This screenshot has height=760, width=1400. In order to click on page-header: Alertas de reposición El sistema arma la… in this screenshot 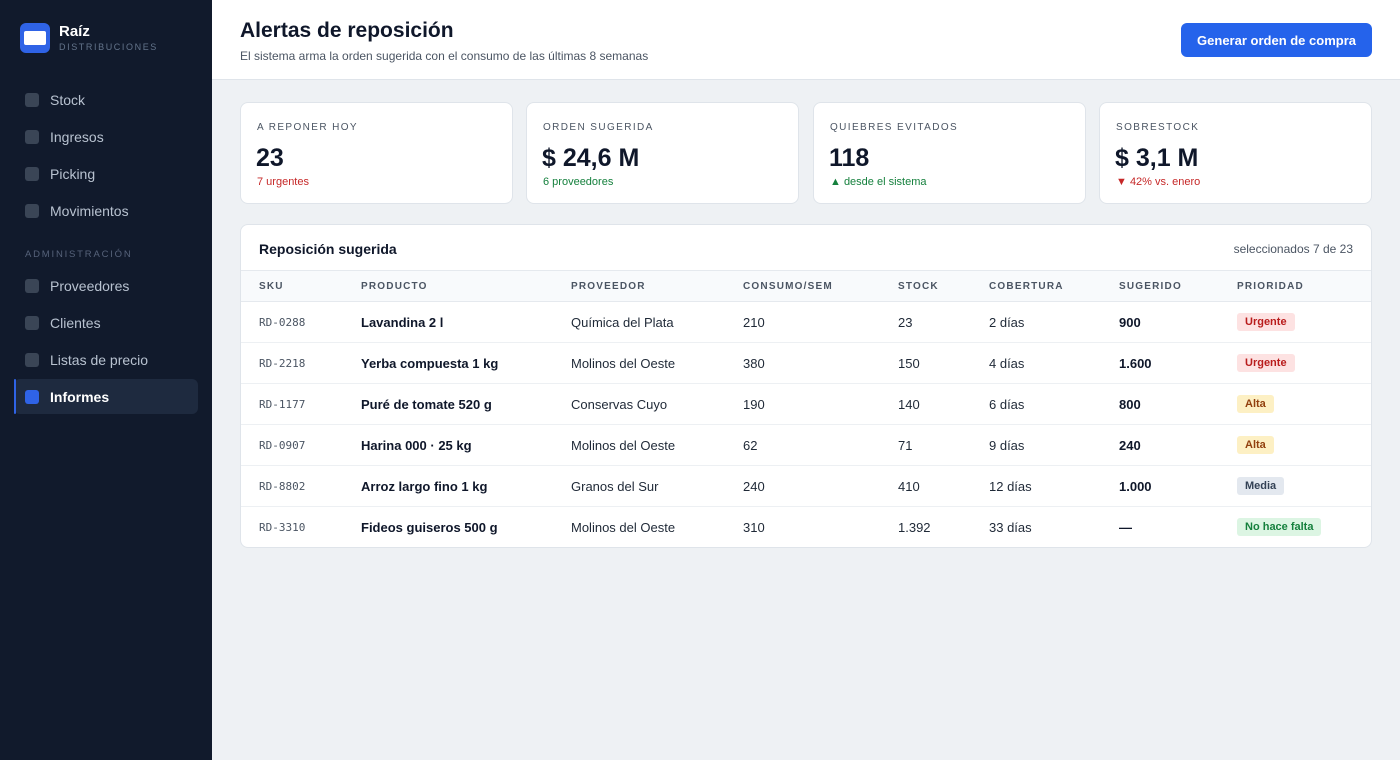, I will do `click(806, 40)`.